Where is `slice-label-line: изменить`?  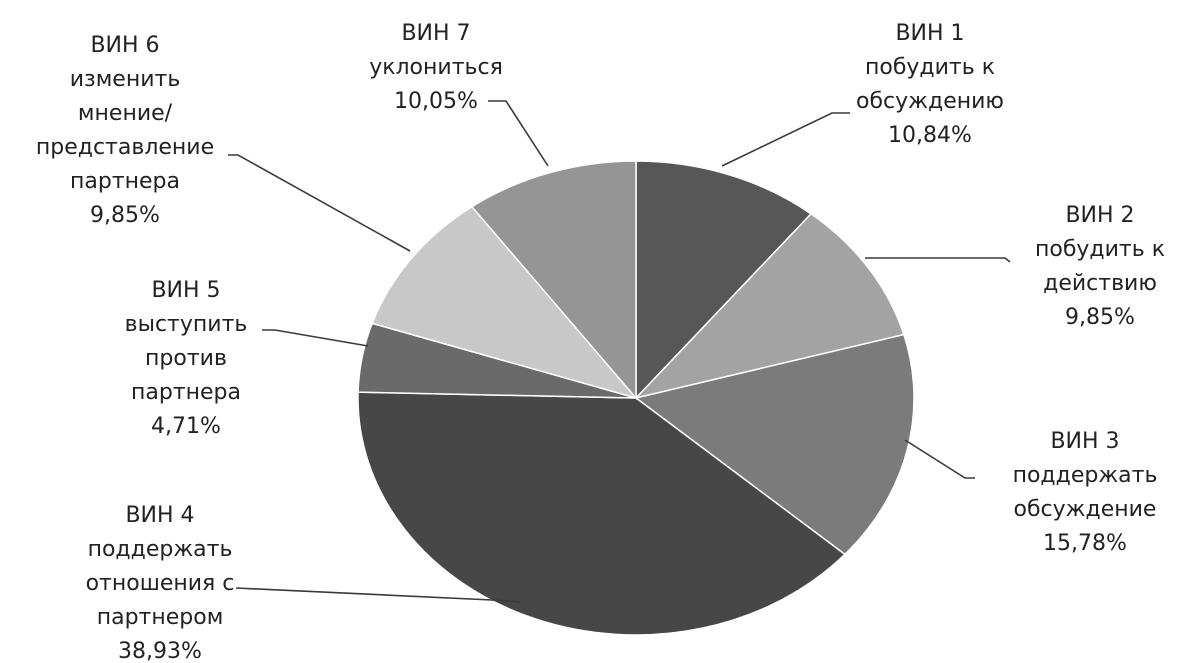 slice-label-line: изменить is located at coordinates (125, 79).